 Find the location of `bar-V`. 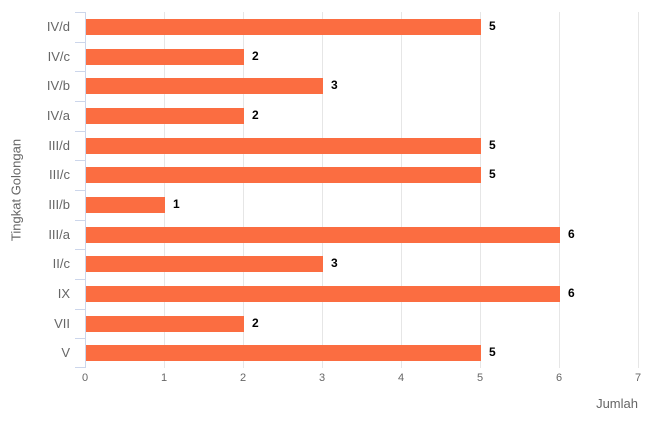

bar-V is located at coordinates (283, 353).